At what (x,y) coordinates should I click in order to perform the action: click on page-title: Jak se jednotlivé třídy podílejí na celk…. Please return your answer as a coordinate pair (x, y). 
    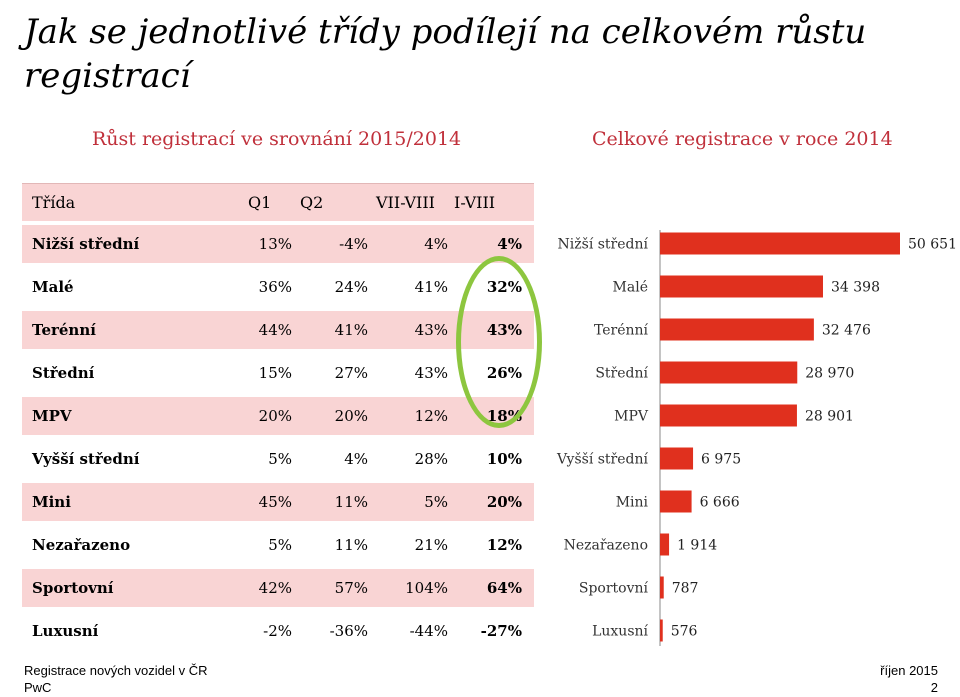
    Looking at the image, I should click on (445, 54).